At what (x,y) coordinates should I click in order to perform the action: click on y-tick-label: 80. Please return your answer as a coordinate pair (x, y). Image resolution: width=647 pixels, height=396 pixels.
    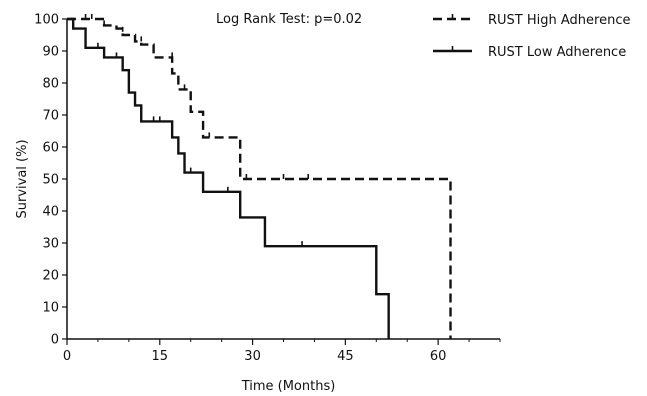
    Looking at the image, I should click on (50, 84).